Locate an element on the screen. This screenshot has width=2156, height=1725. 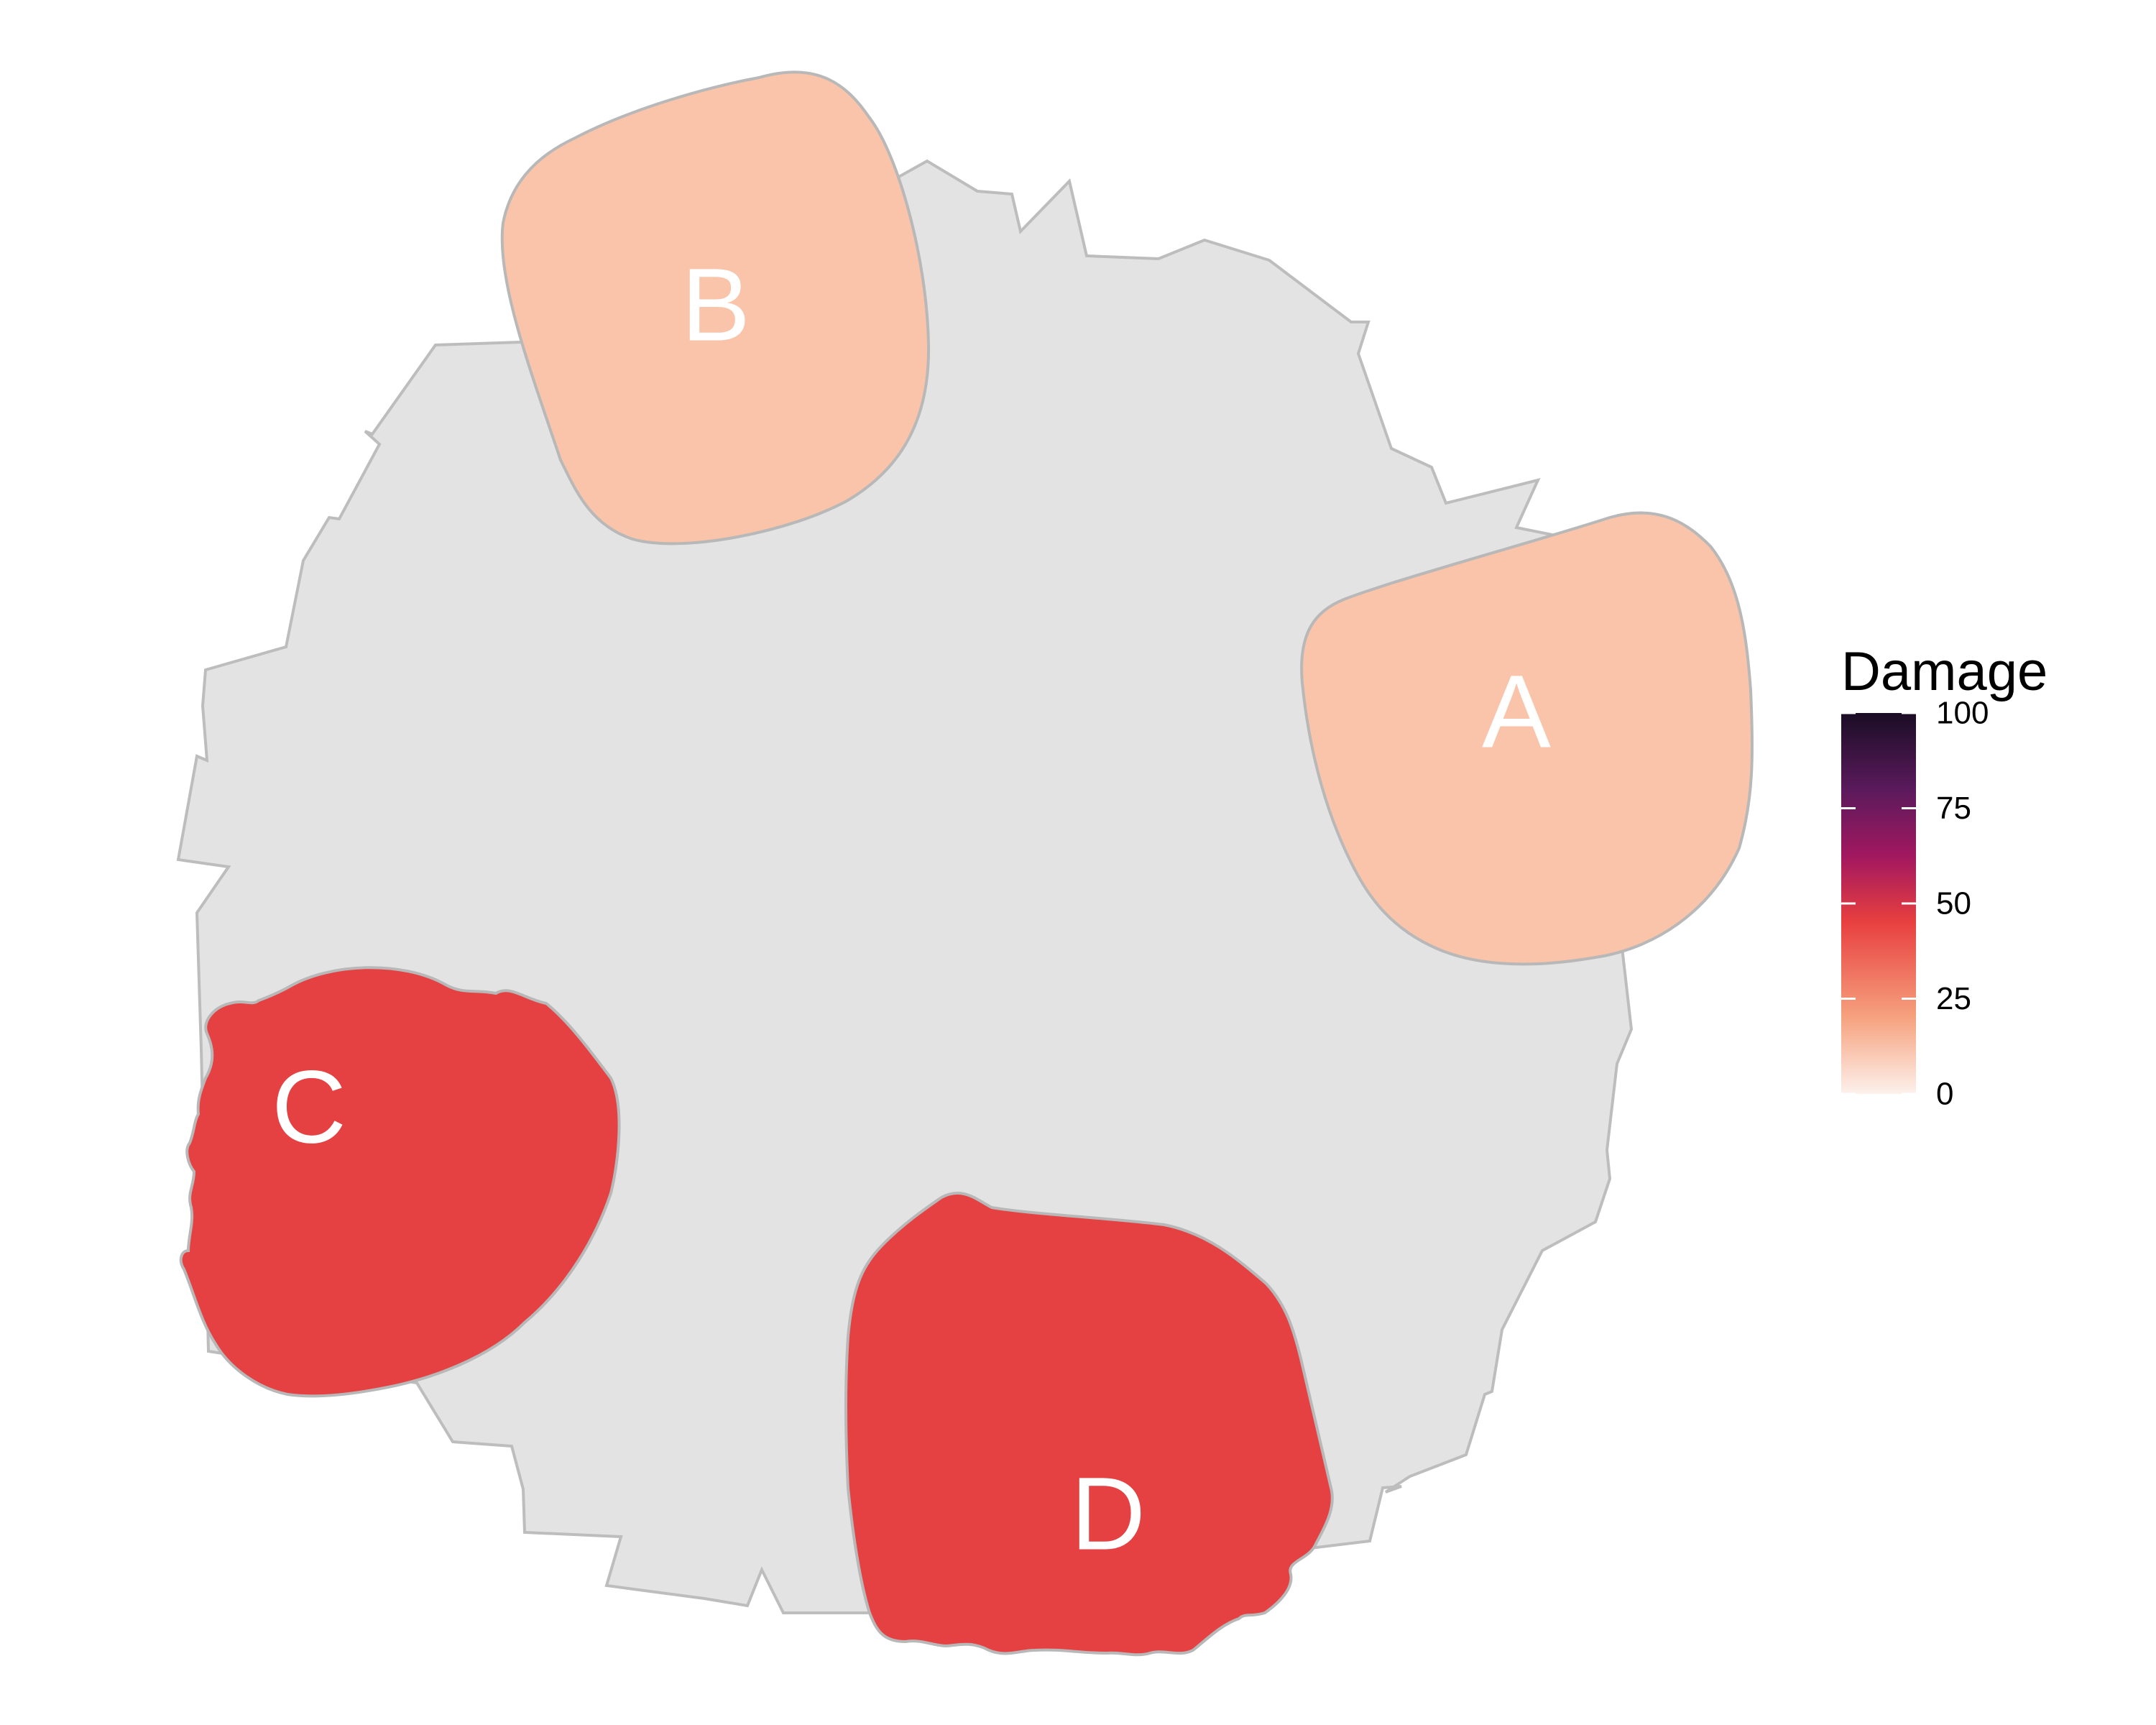
legend: Damage 0 25 50 75 100 is located at coordinates (1944, 876).